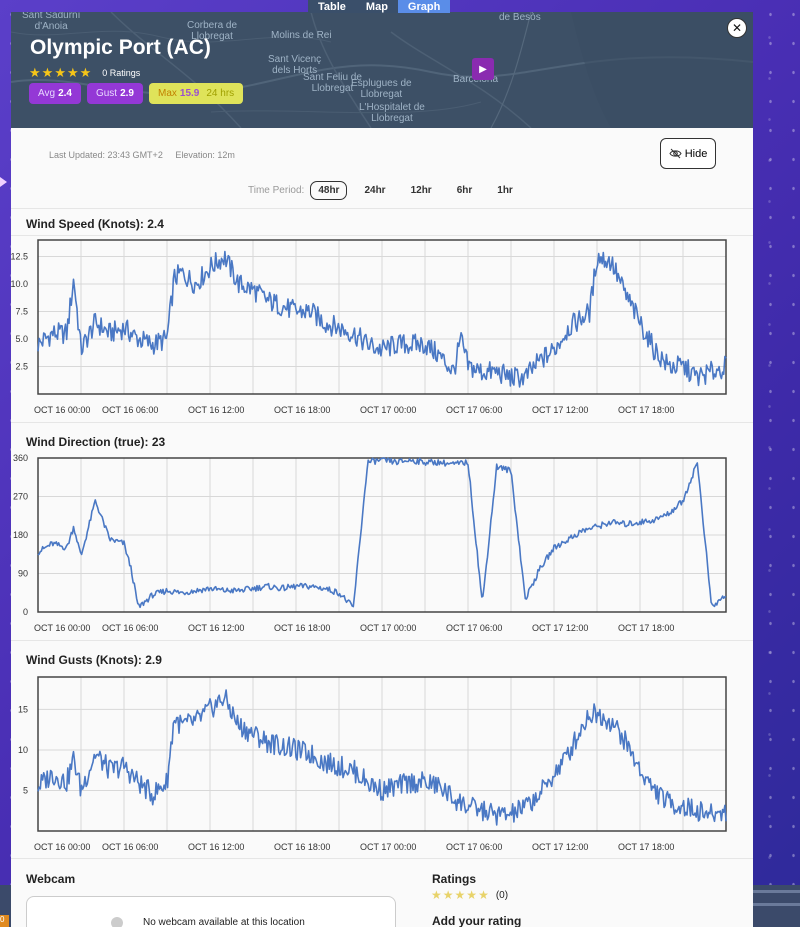 The height and width of the screenshot is (927, 800). I want to click on period-option-6hr: 6hr, so click(464, 190).